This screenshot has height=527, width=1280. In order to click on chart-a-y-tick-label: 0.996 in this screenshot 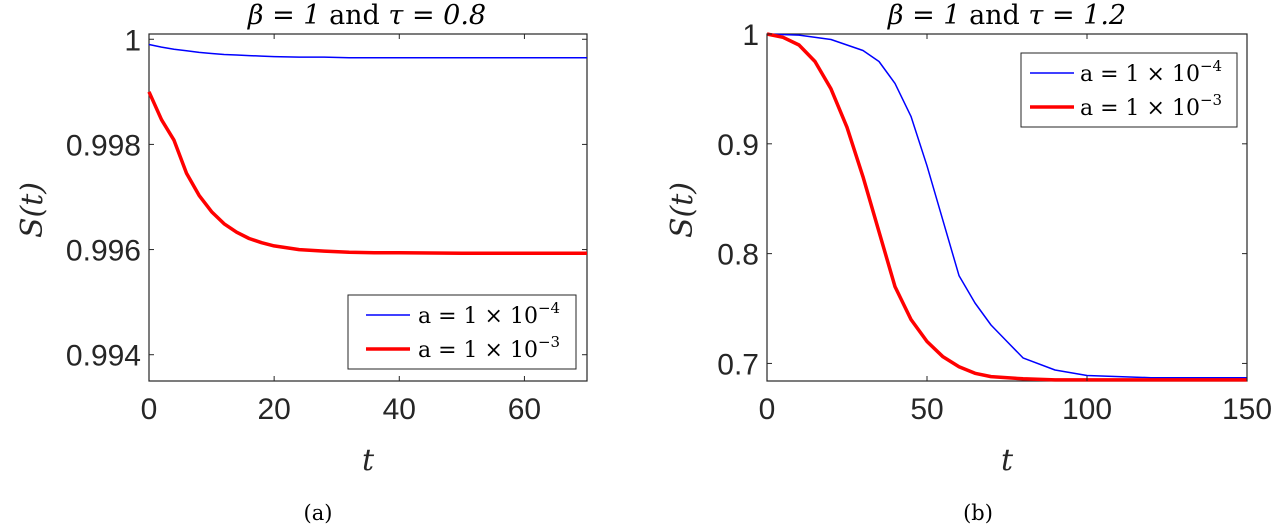, I will do `click(103, 251)`.